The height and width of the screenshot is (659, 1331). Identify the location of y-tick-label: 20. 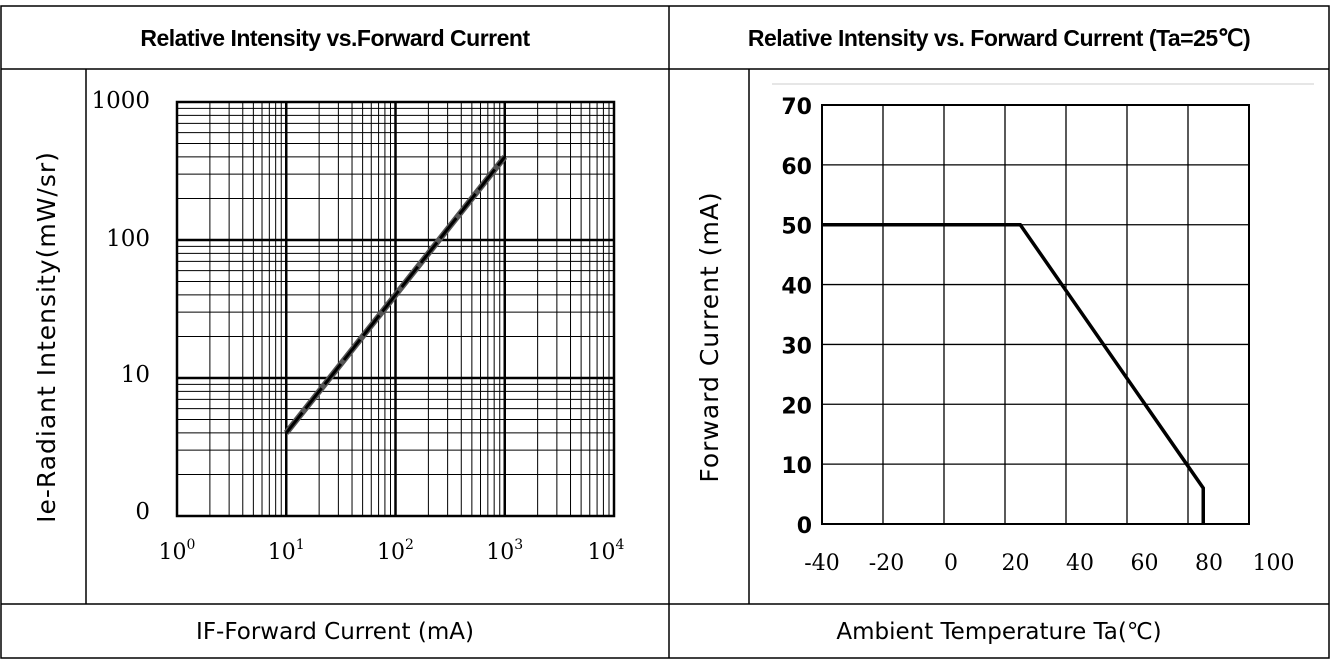
(796, 406).